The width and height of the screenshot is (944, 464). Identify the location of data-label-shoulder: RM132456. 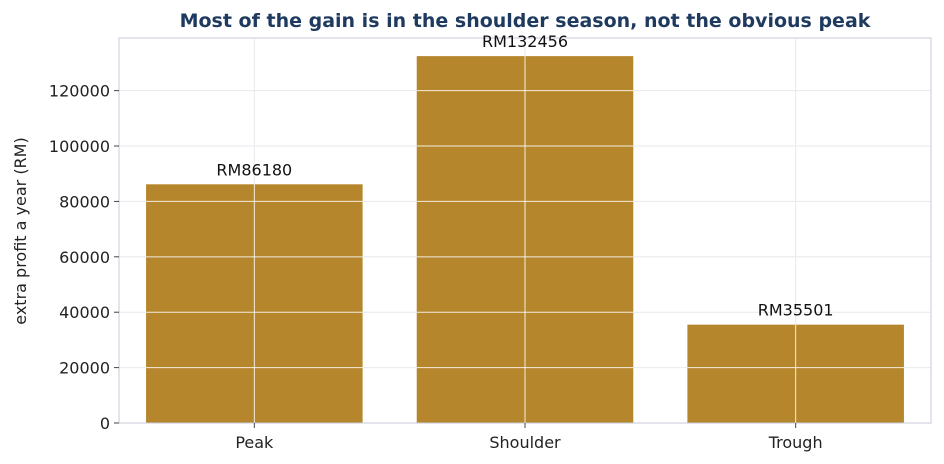
(525, 41).